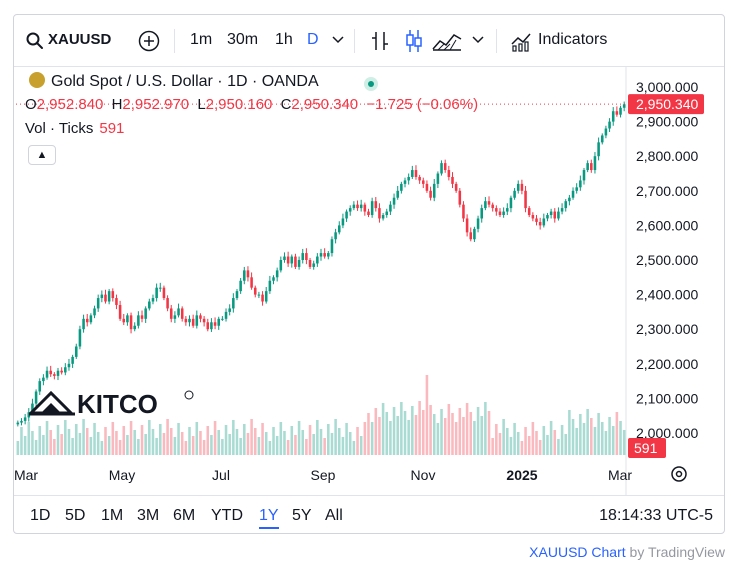 The height and width of the screenshot is (581, 739). What do you see at coordinates (40, 515) in the screenshot?
I see `range-1d: 1D` at bounding box center [40, 515].